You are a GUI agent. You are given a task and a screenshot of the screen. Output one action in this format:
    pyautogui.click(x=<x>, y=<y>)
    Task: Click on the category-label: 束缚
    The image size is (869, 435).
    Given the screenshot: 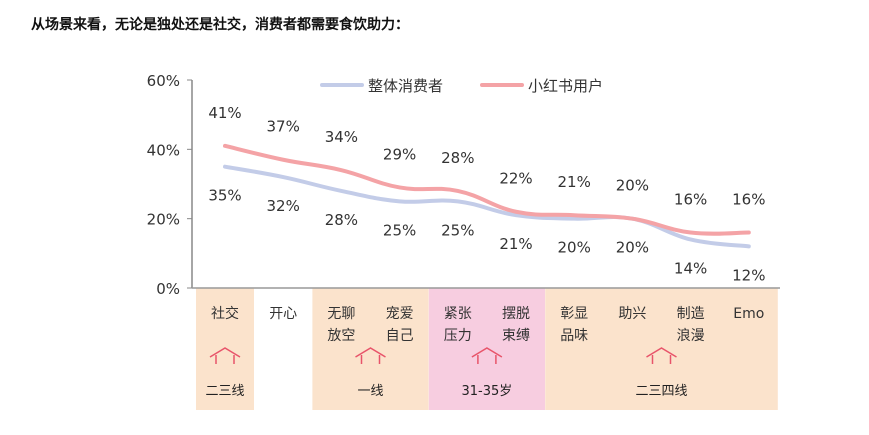 What is the action you would take?
    pyautogui.click(x=516, y=335)
    